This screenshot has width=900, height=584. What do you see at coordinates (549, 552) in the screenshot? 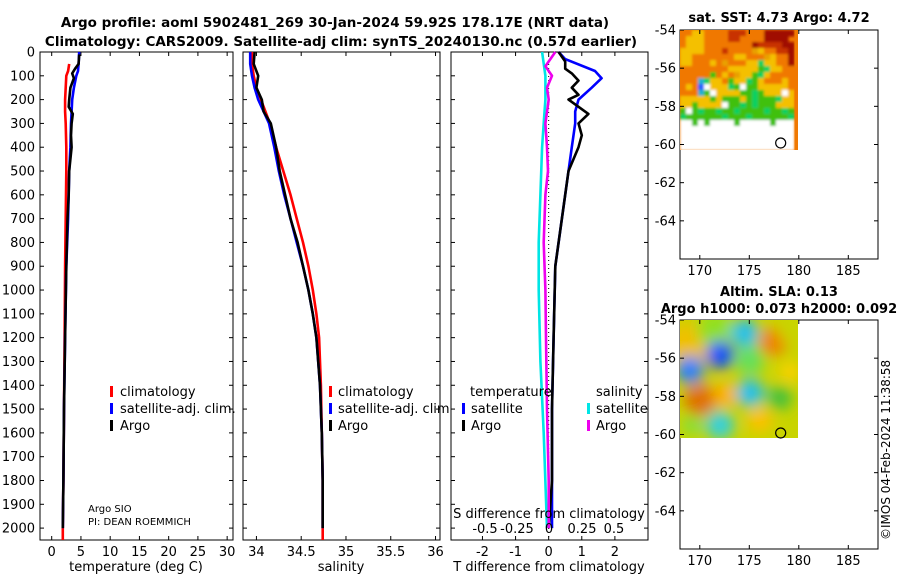
I see `x-tick-label: 0` at bounding box center [549, 552].